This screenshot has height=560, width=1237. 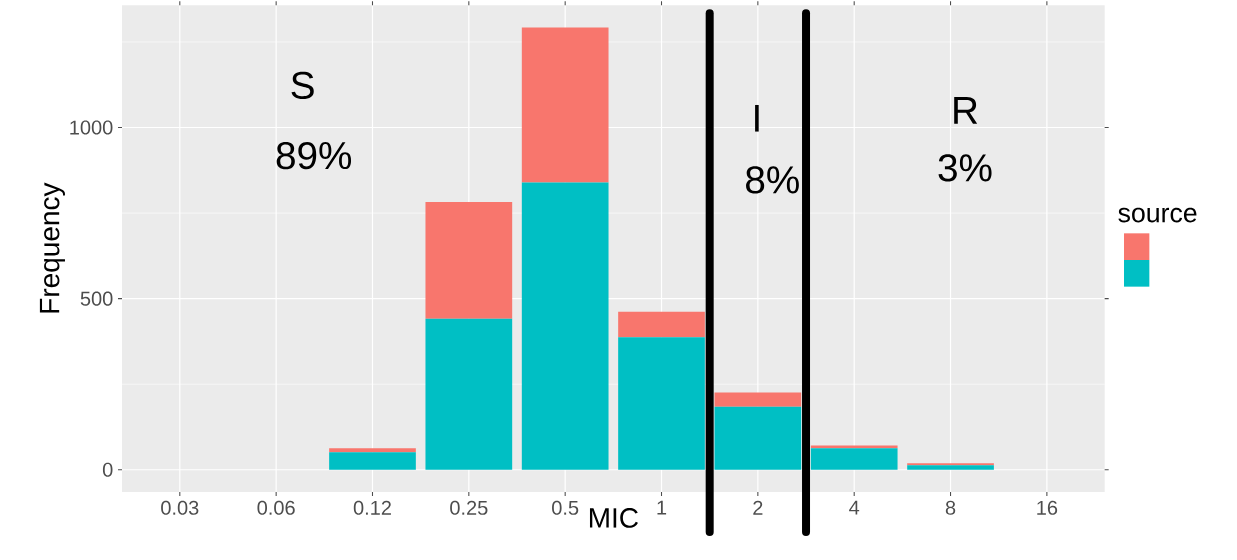 I want to click on x-tick-label: 0.03, so click(x=180, y=507).